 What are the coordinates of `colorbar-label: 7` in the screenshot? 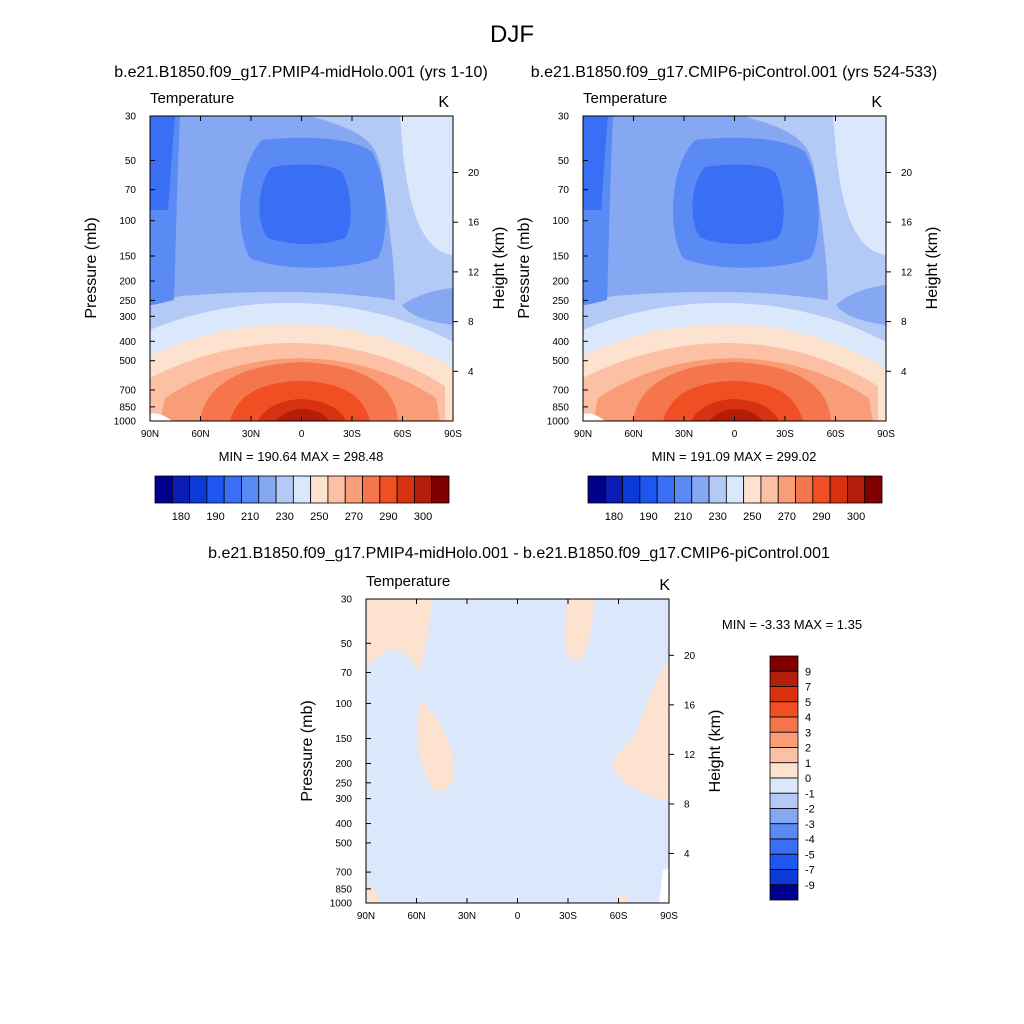 It's located at (808, 688).